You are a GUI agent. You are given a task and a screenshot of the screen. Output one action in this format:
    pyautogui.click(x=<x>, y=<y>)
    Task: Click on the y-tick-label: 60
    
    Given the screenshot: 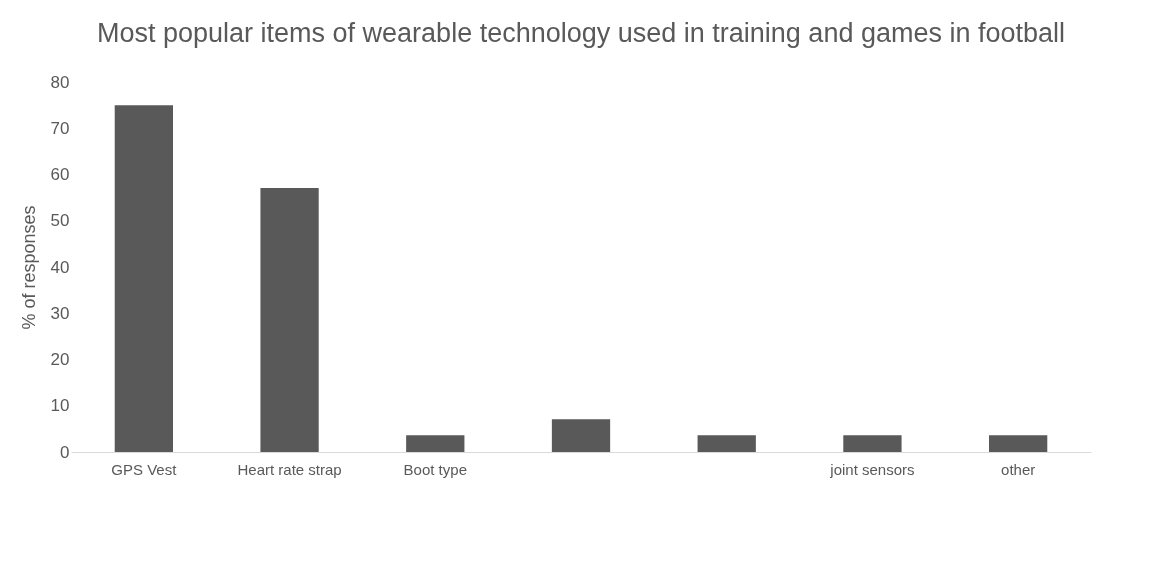 What is the action you would take?
    pyautogui.click(x=60, y=174)
    